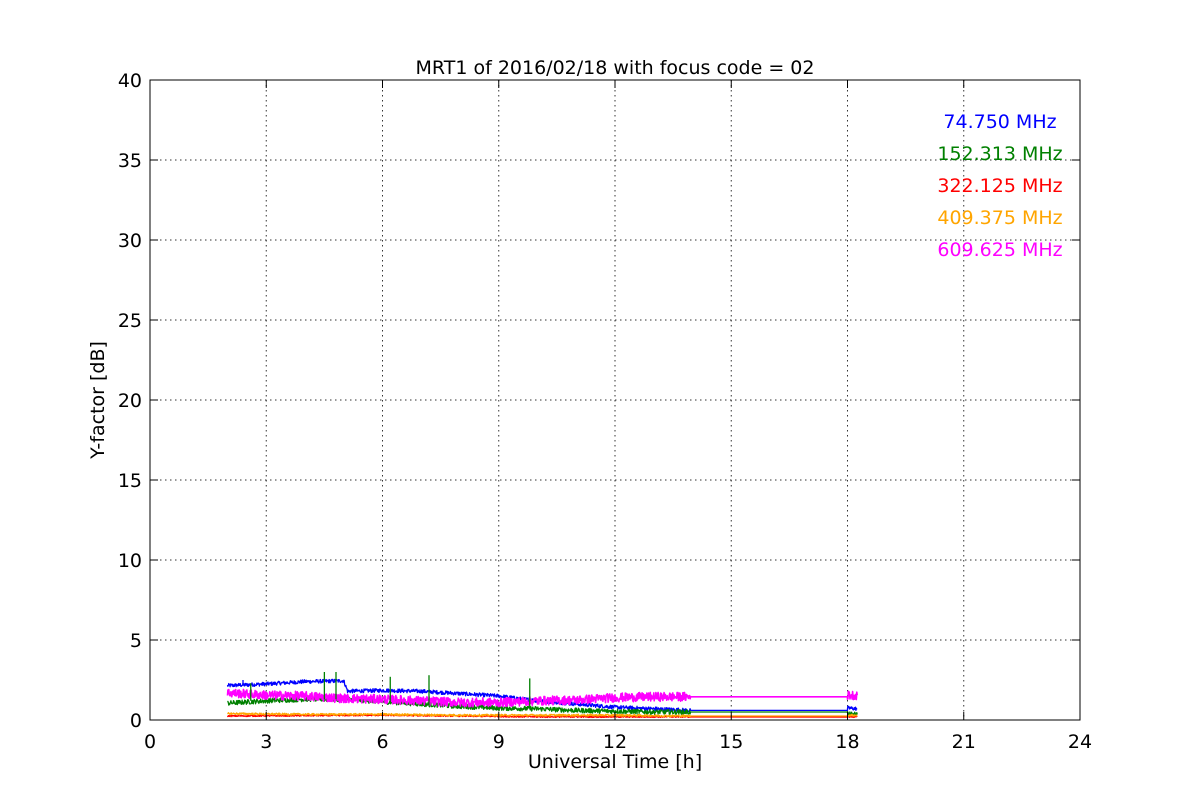  I want to click on legend-entry: 322.125 MHz, so click(999, 186).